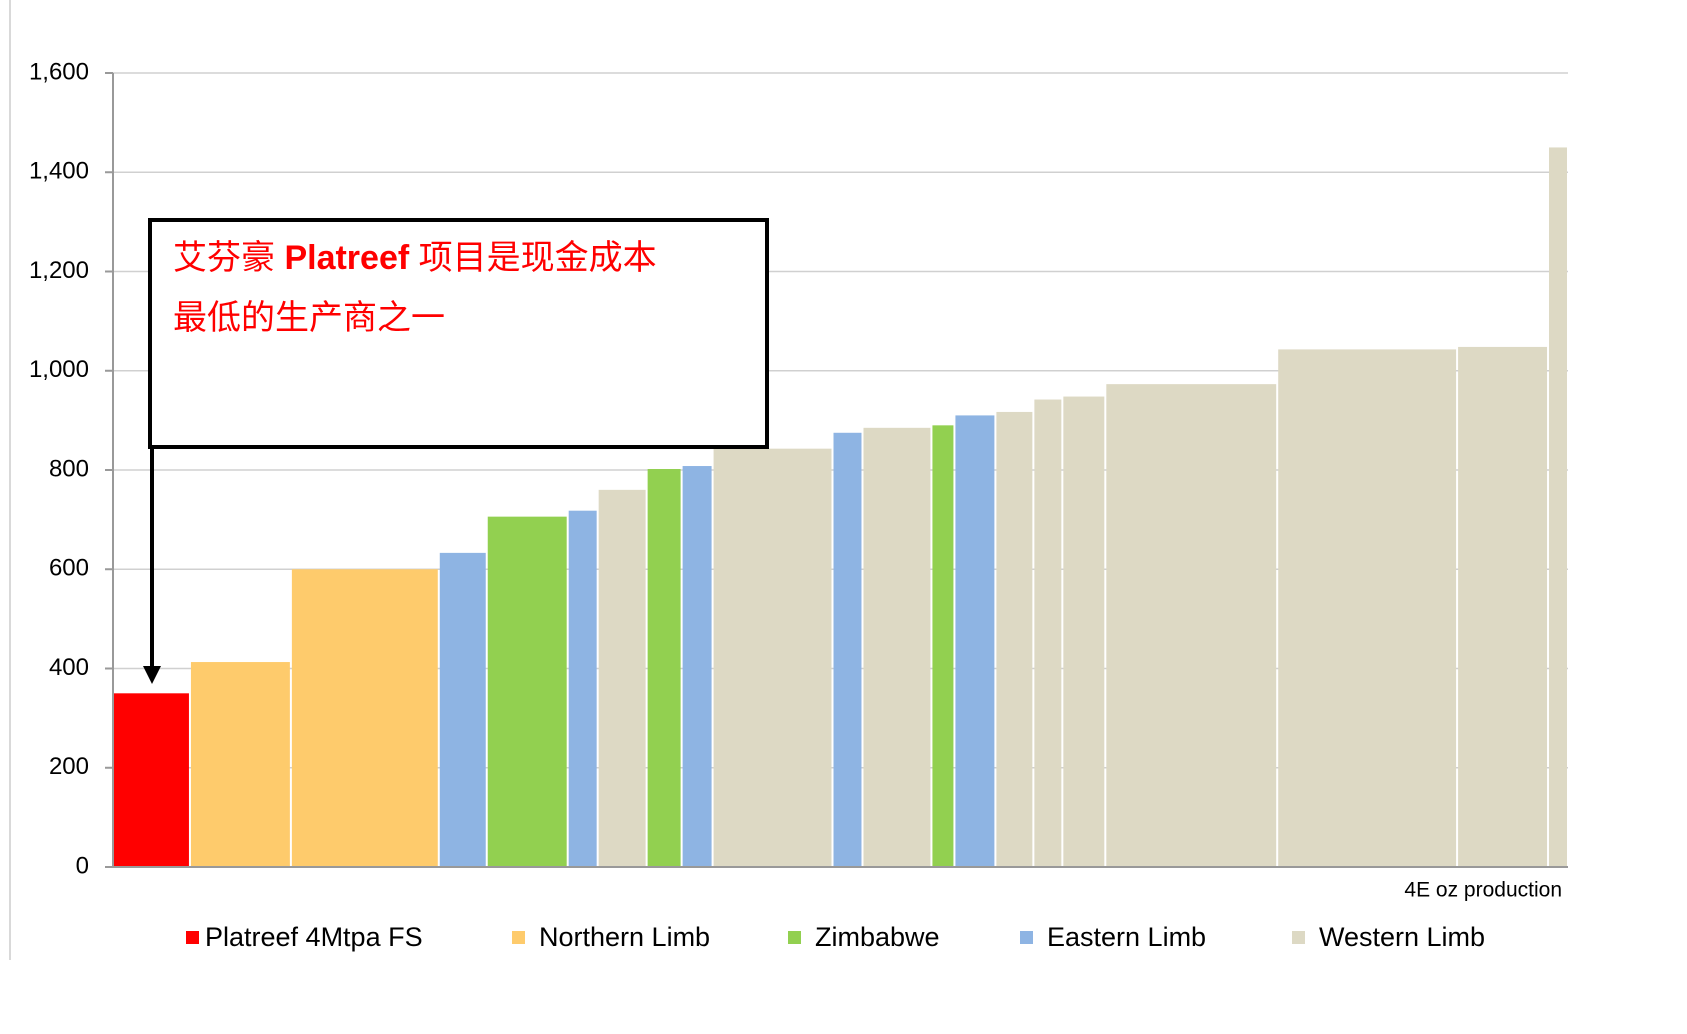 The width and height of the screenshot is (1687, 1034). I want to click on arrow-head, so click(152, 675).